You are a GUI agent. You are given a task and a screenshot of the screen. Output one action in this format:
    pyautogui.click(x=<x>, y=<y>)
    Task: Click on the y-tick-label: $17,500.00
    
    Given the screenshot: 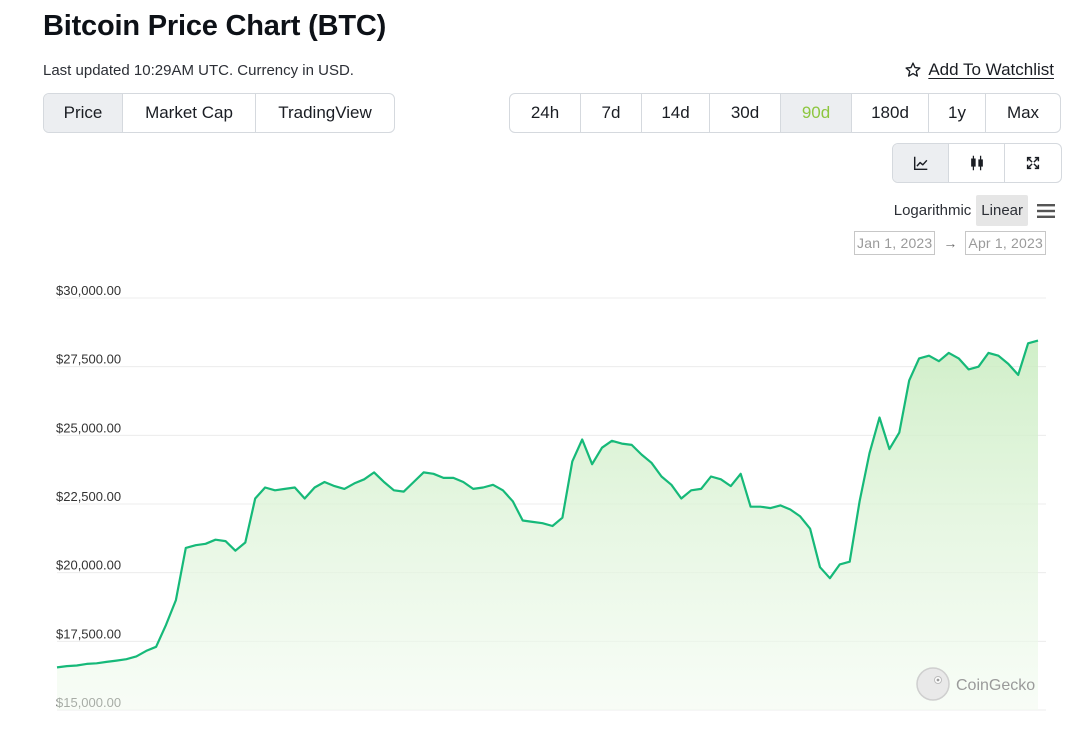 What is the action you would take?
    pyautogui.click(x=88, y=633)
    